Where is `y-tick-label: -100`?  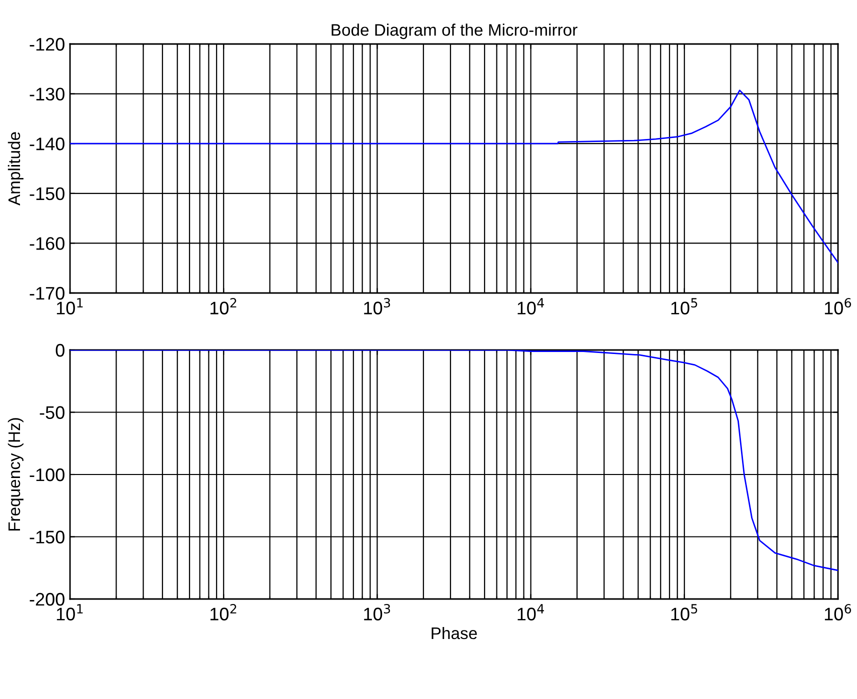 y-tick-label: -100 is located at coordinates (47, 475).